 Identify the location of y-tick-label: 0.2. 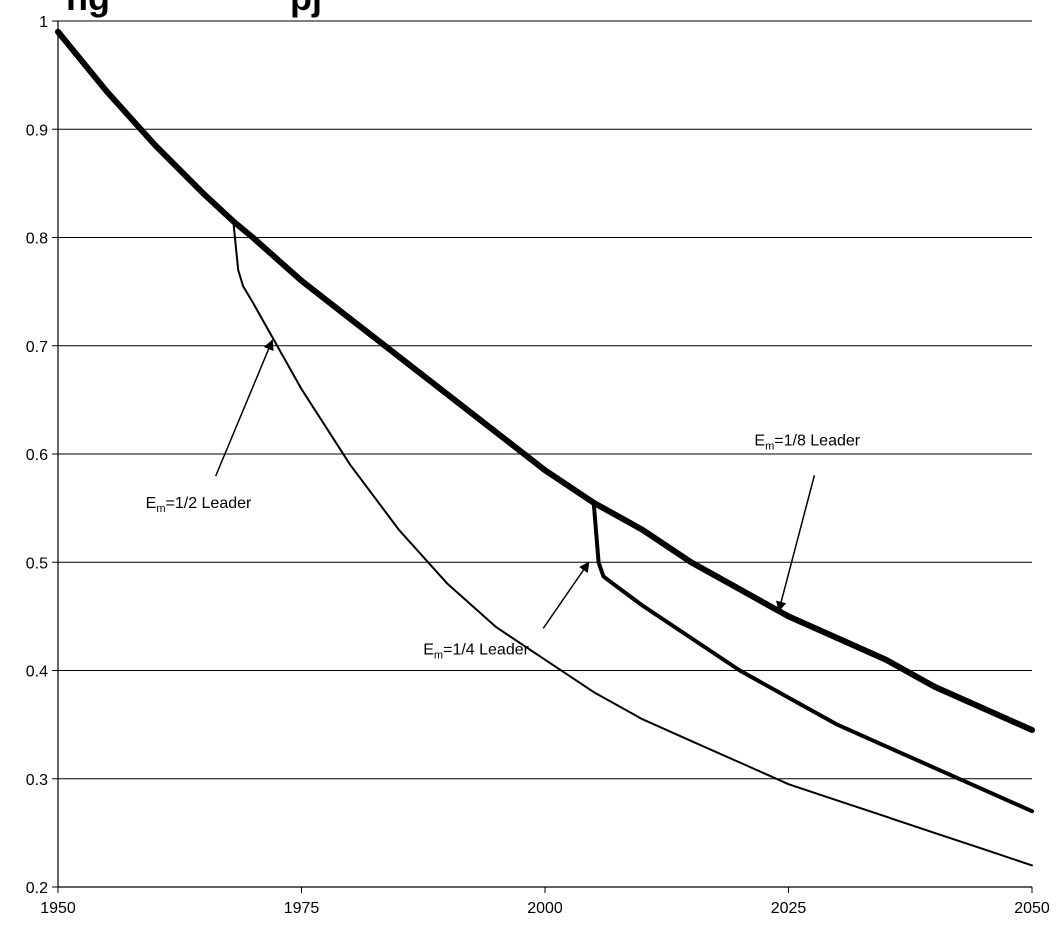
(37, 888).